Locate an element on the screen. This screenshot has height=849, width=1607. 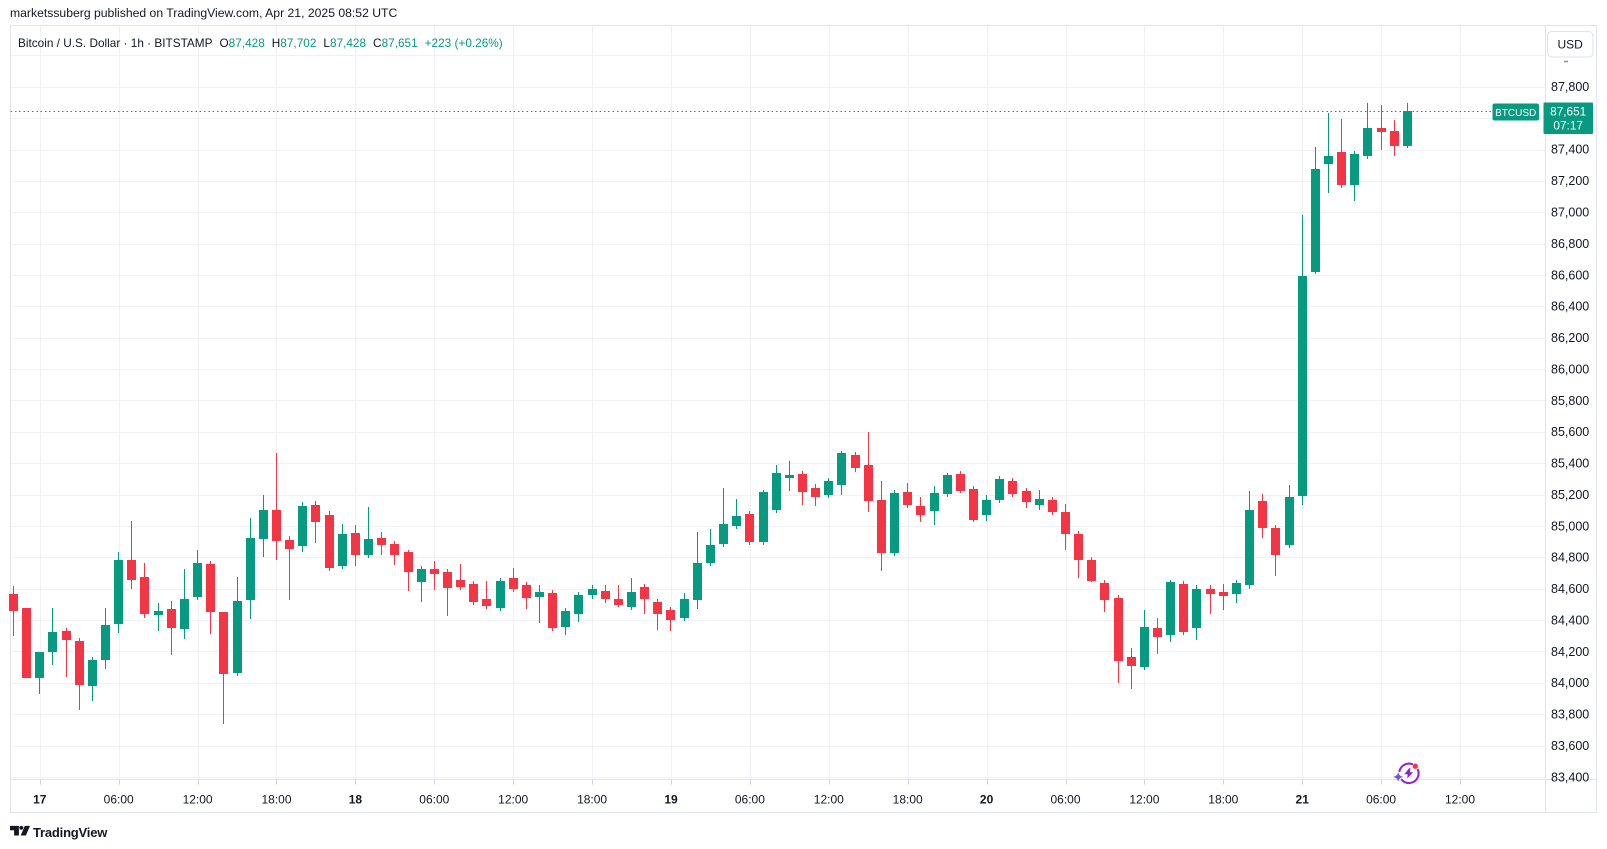
svg-text: 85,800 is located at coordinates (1570, 401).